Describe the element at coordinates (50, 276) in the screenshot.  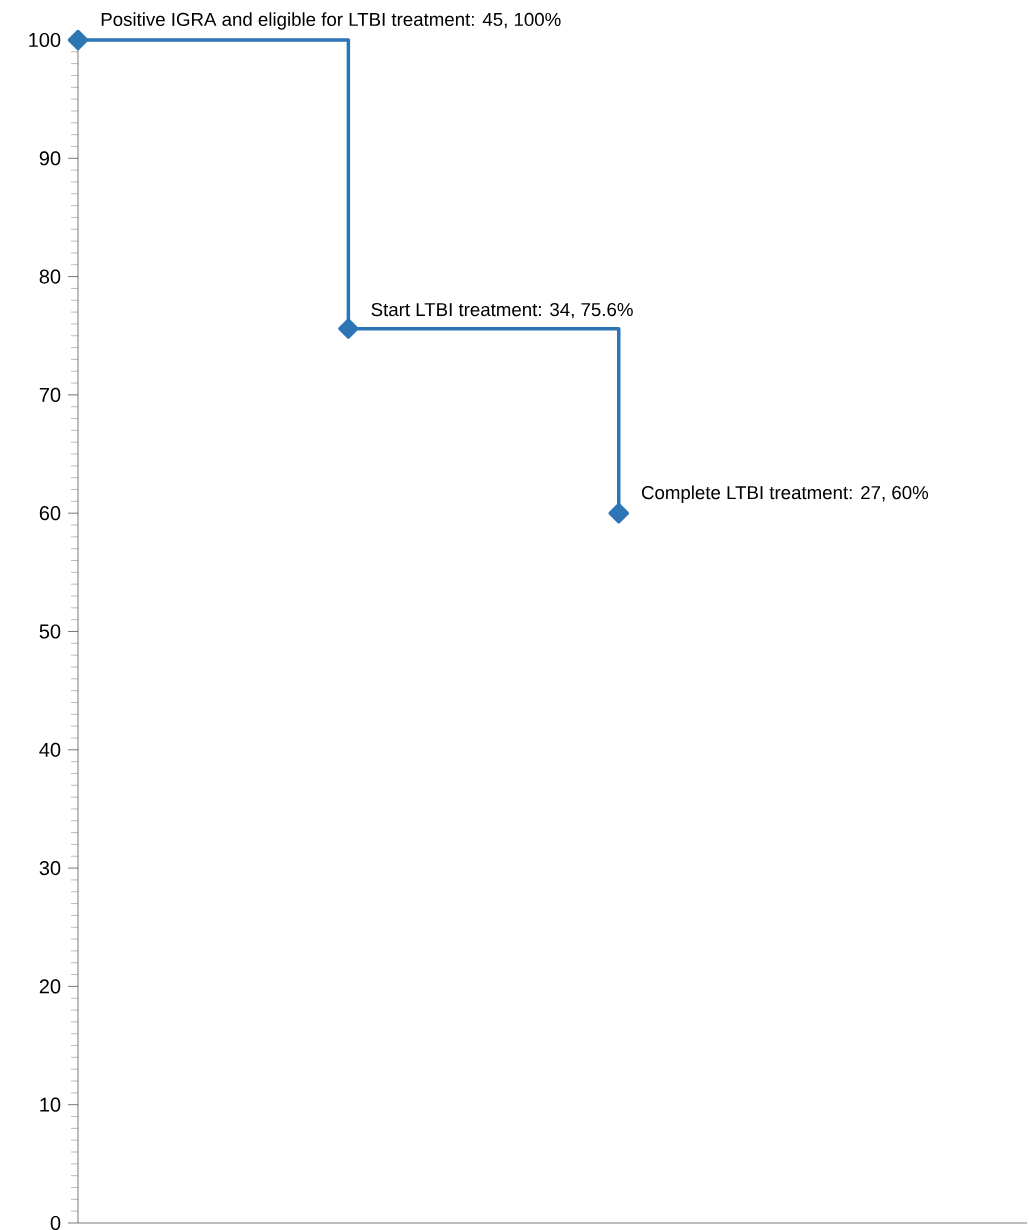
I see `y-tick-label: 80` at that location.